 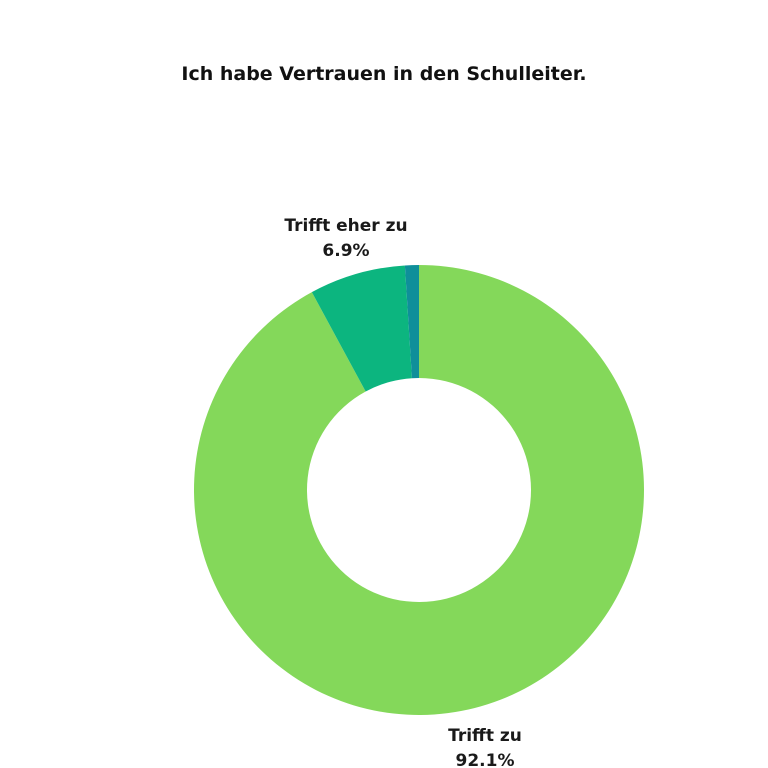 What do you see at coordinates (485, 759) in the screenshot?
I see `slice-value-label-0: 92.1%` at bounding box center [485, 759].